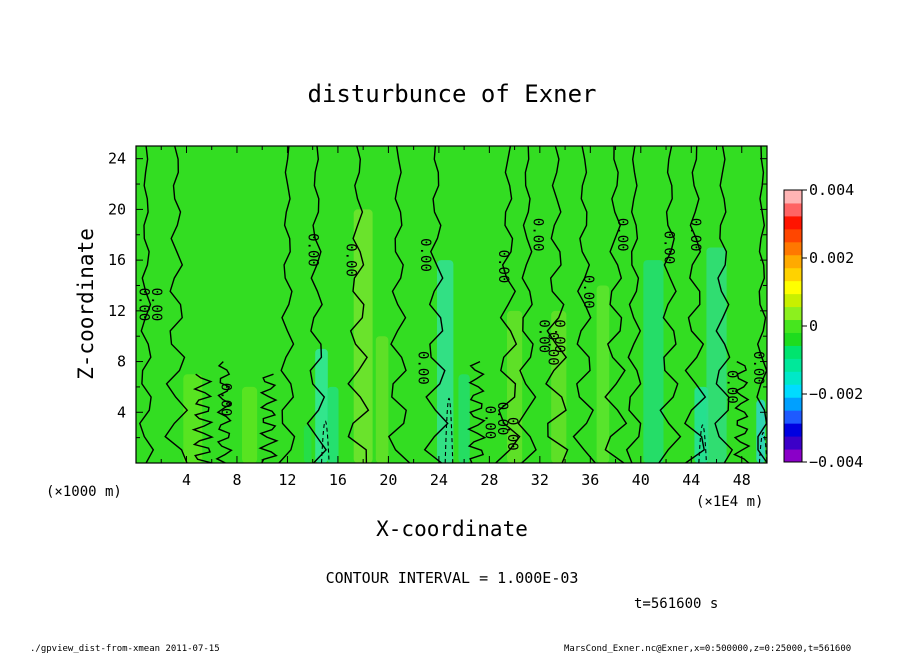 The width and height of the screenshot is (904, 654). Describe the element at coordinates (125, 649) in the screenshot. I see `footer-left: ./gpview_dist-from-xmean 2011-07-15` at that location.